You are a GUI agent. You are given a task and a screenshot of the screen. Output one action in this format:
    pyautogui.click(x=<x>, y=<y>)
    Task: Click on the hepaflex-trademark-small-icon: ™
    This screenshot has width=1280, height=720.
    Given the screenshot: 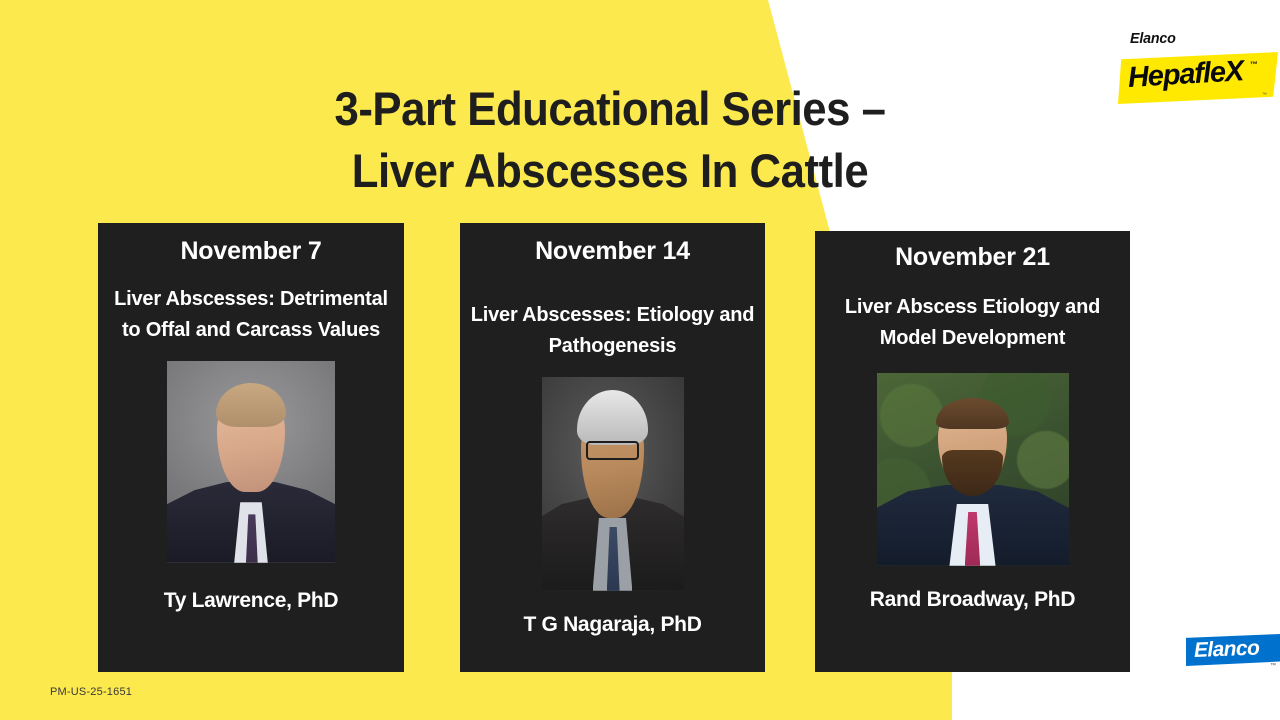 What is the action you would take?
    pyautogui.click(x=1264, y=95)
    